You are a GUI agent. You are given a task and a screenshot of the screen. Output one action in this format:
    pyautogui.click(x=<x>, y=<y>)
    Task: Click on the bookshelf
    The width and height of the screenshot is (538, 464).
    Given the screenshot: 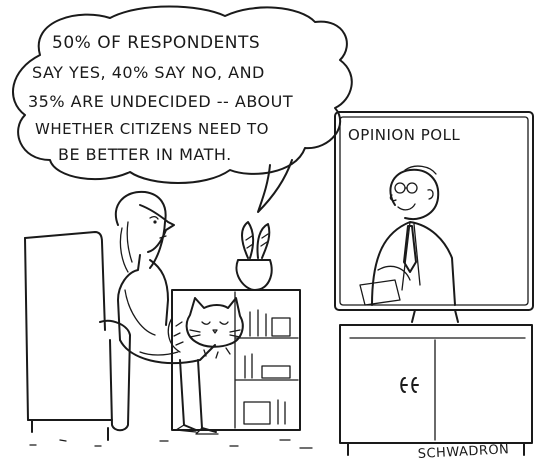 What is the action you would take?
    pyautogui.click(x=236, y=360)
    